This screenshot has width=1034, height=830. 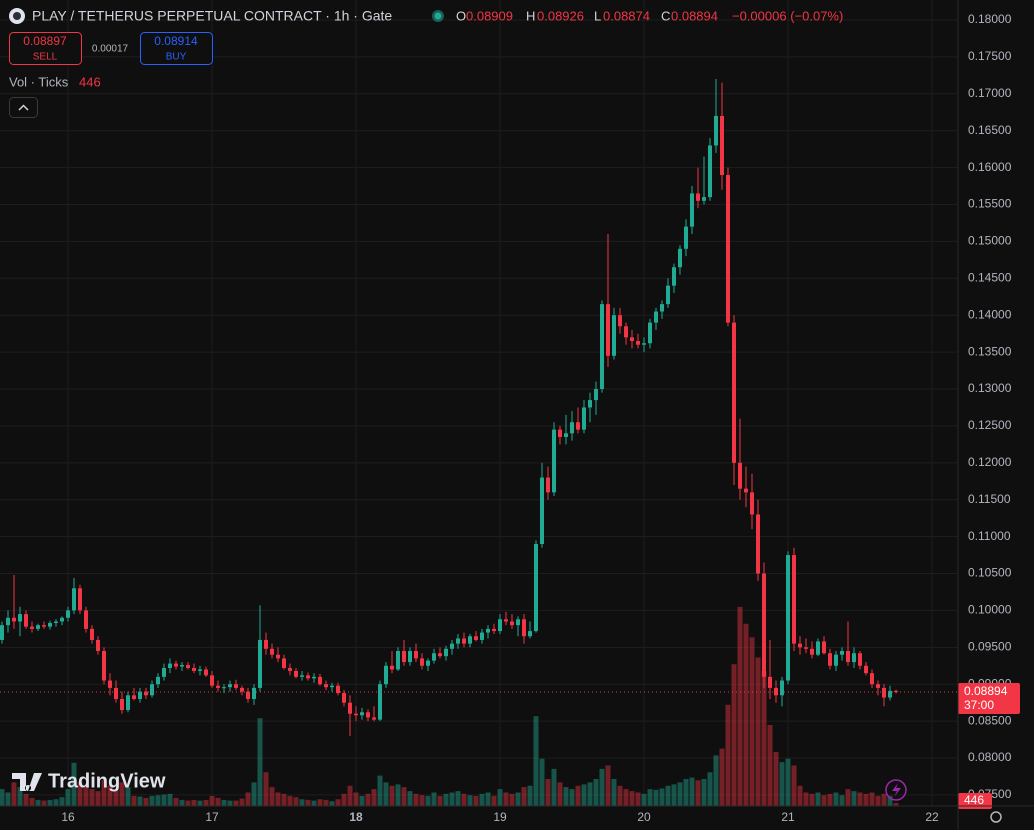 I want to click on buy-button, so click(x=176, y=48).